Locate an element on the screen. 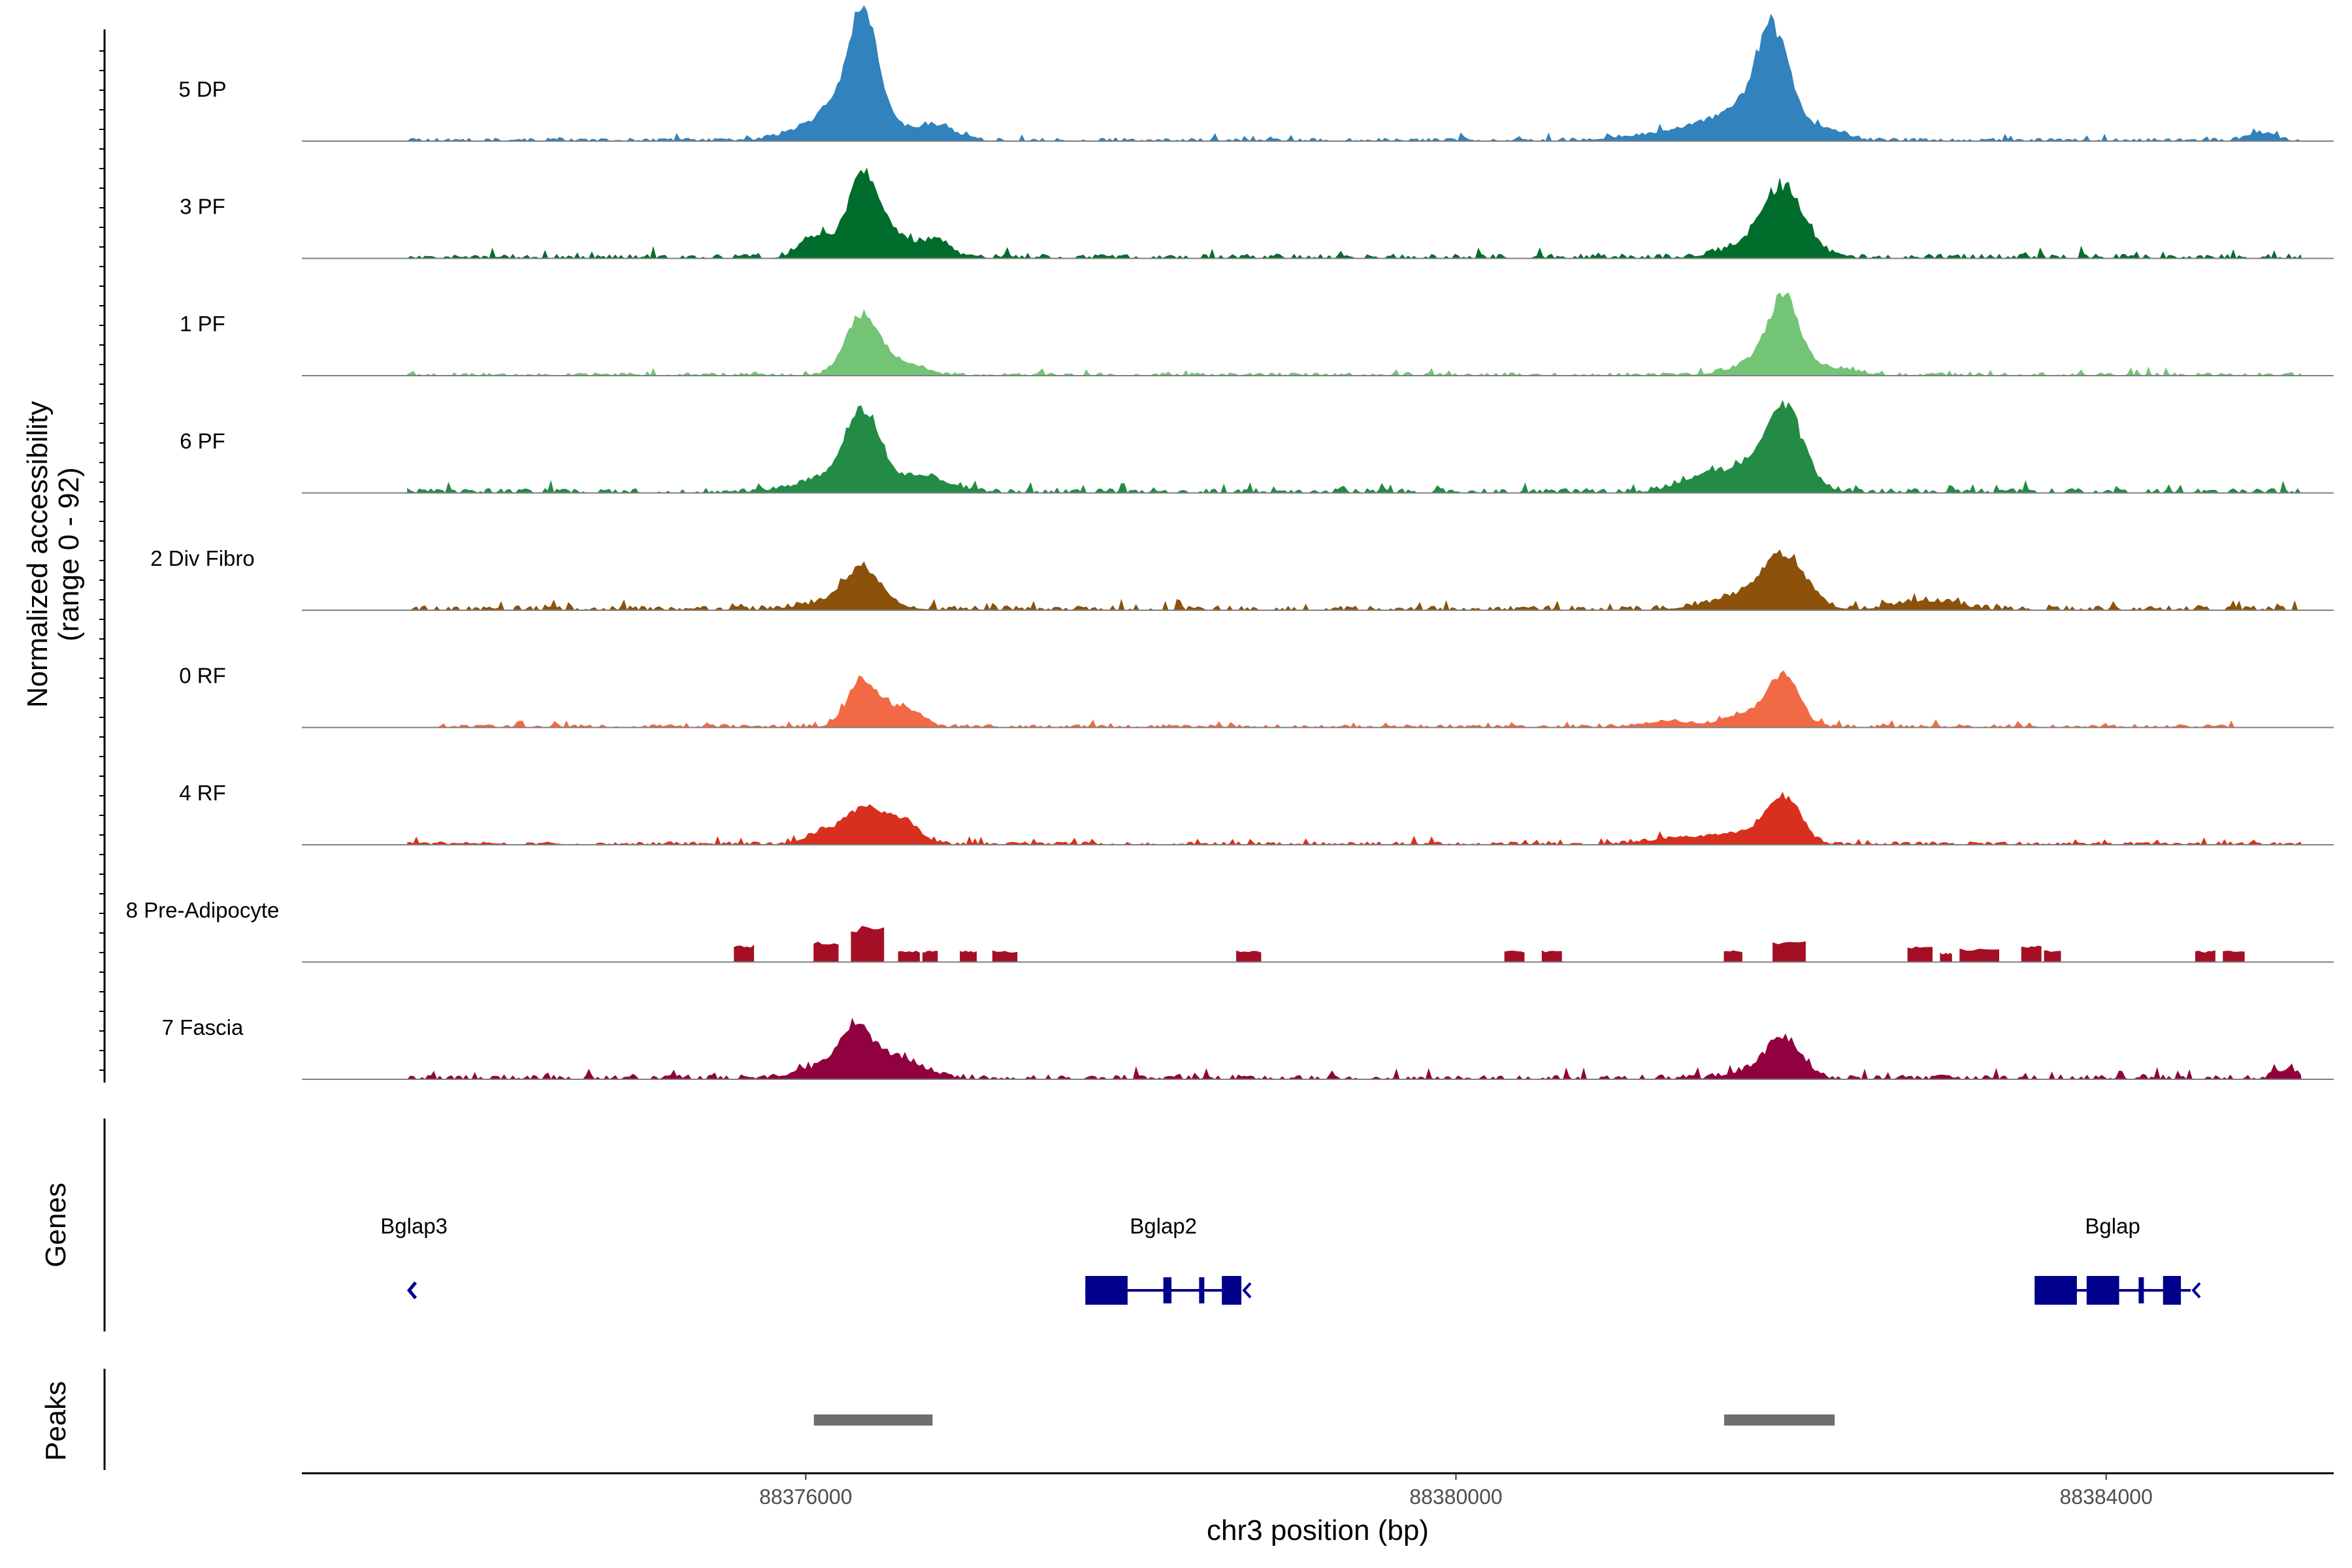  x-tick-label: 88384000 is located at coordinates (2105, 1497).